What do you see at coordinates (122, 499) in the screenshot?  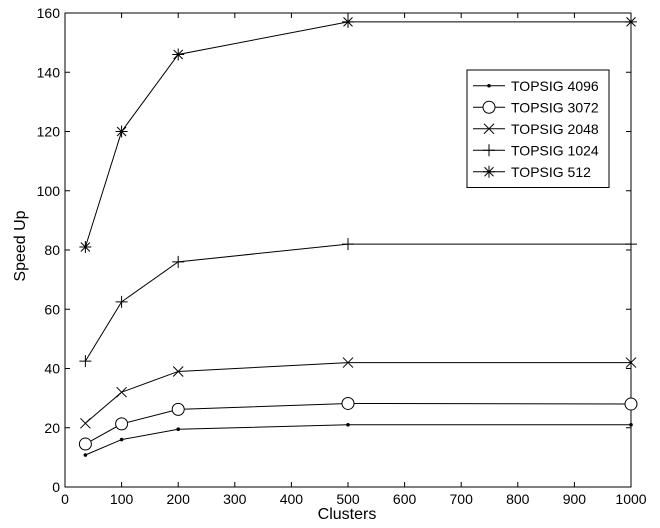 I see `x-tick-label: 100` at bounding box center [122, 499].